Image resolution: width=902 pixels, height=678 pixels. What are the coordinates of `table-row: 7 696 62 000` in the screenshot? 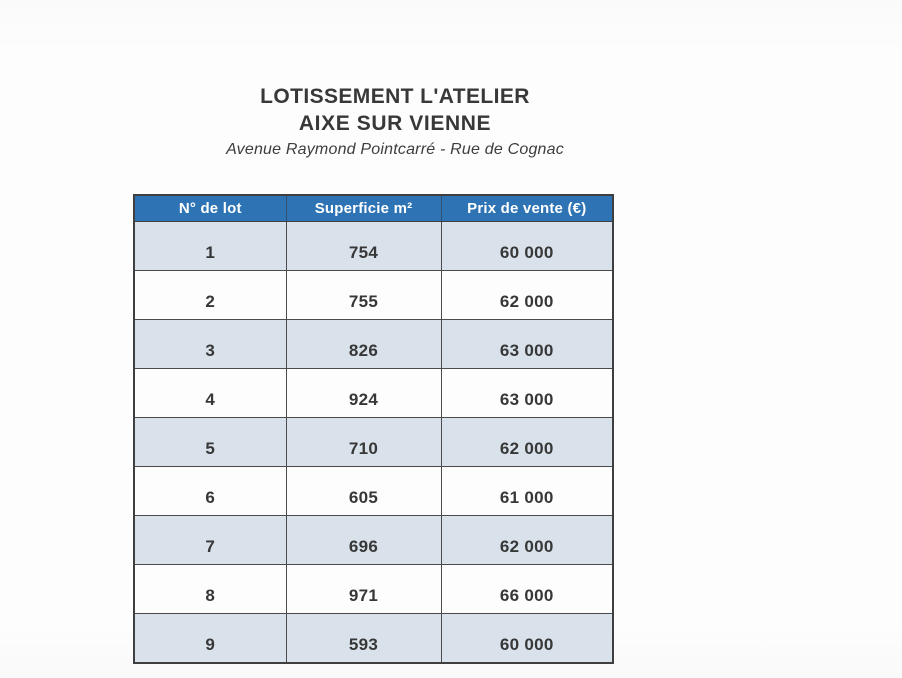 It's located at (373, 540).